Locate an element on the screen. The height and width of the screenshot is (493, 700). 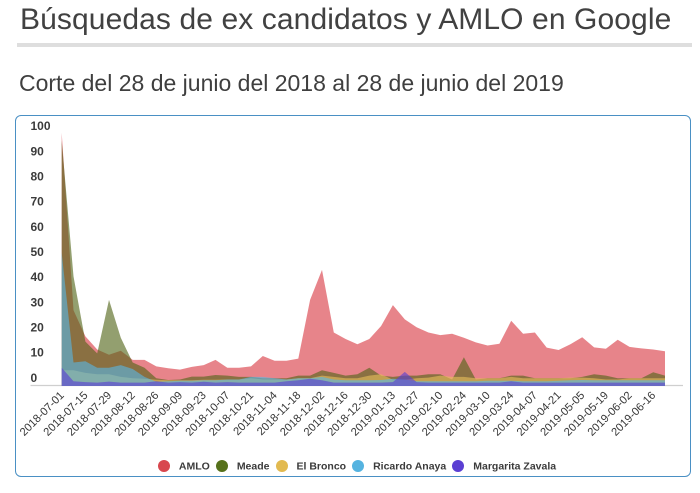
svg-text: 70 is located at coordinates (38, 202).